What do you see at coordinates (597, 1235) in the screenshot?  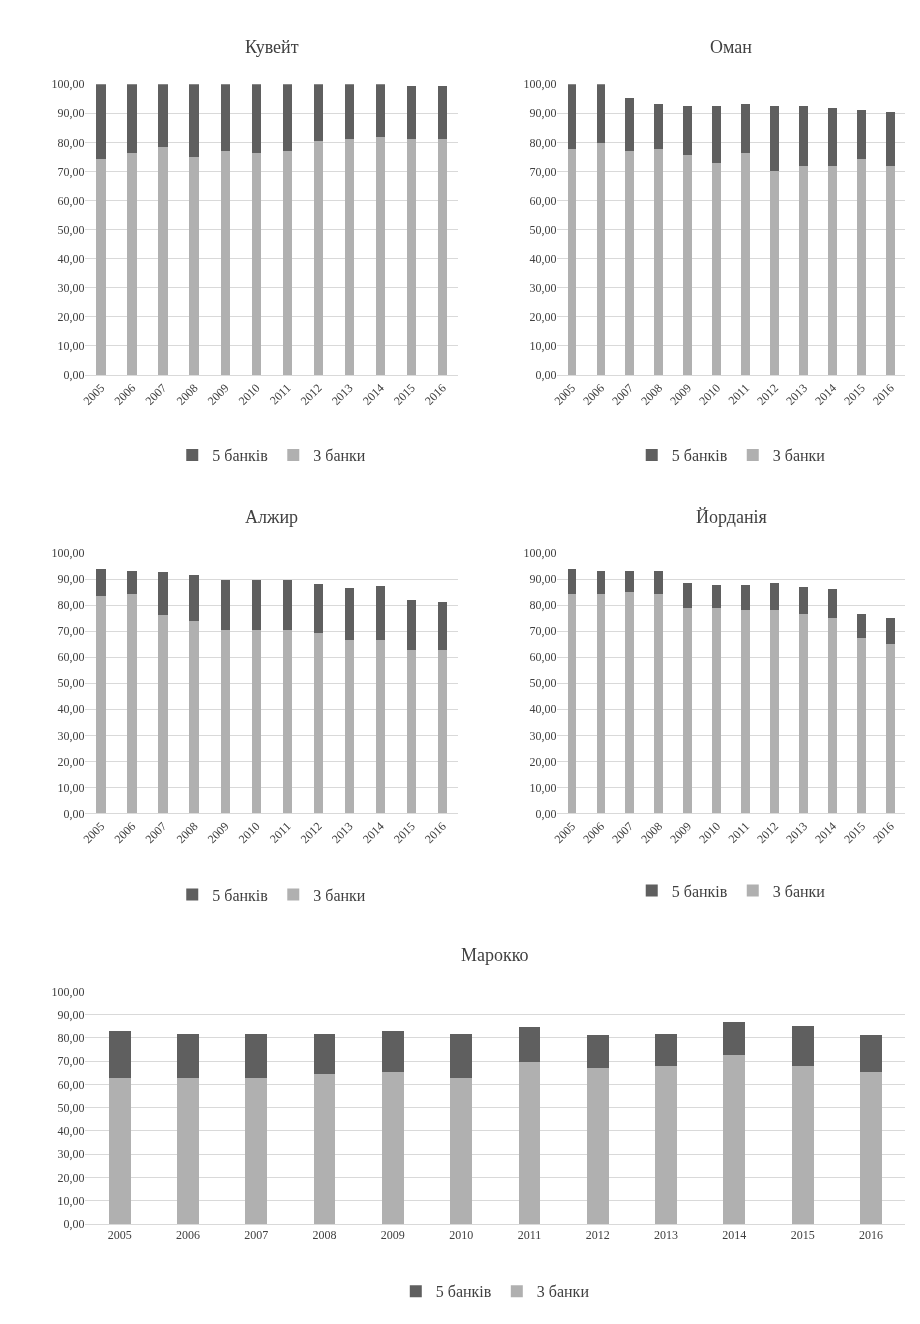 I see `x-tick-label: 2012` at bounding box center [597, 1235].